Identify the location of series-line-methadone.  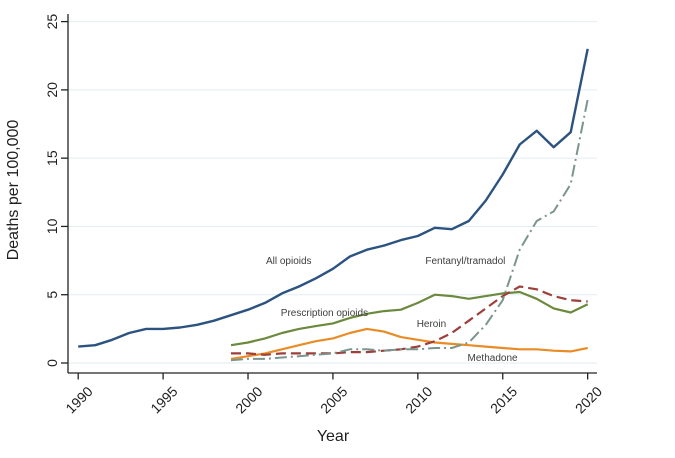
(409, 343).